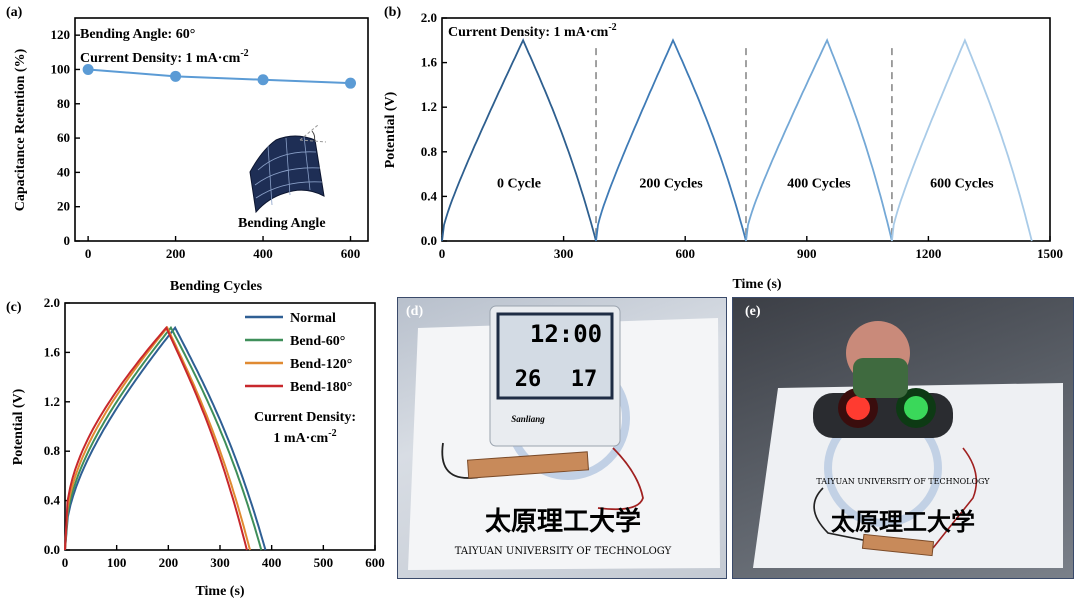 This screenshot has height=607, width=1080. What do you see at coordinates (52, 549) in the screenshot?
I see `c-ytick-label-0: 0.0` at bounding box center [52, 549].